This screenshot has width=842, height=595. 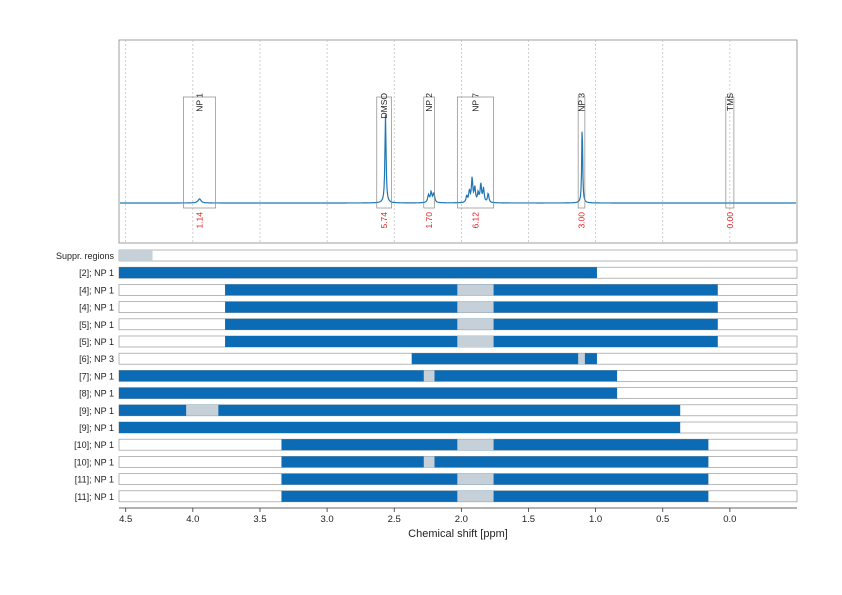 What do you see at coordinates (429, 220) in the screenshot?
I see `integral-label: 1.70` at bounding box center [429, 220].